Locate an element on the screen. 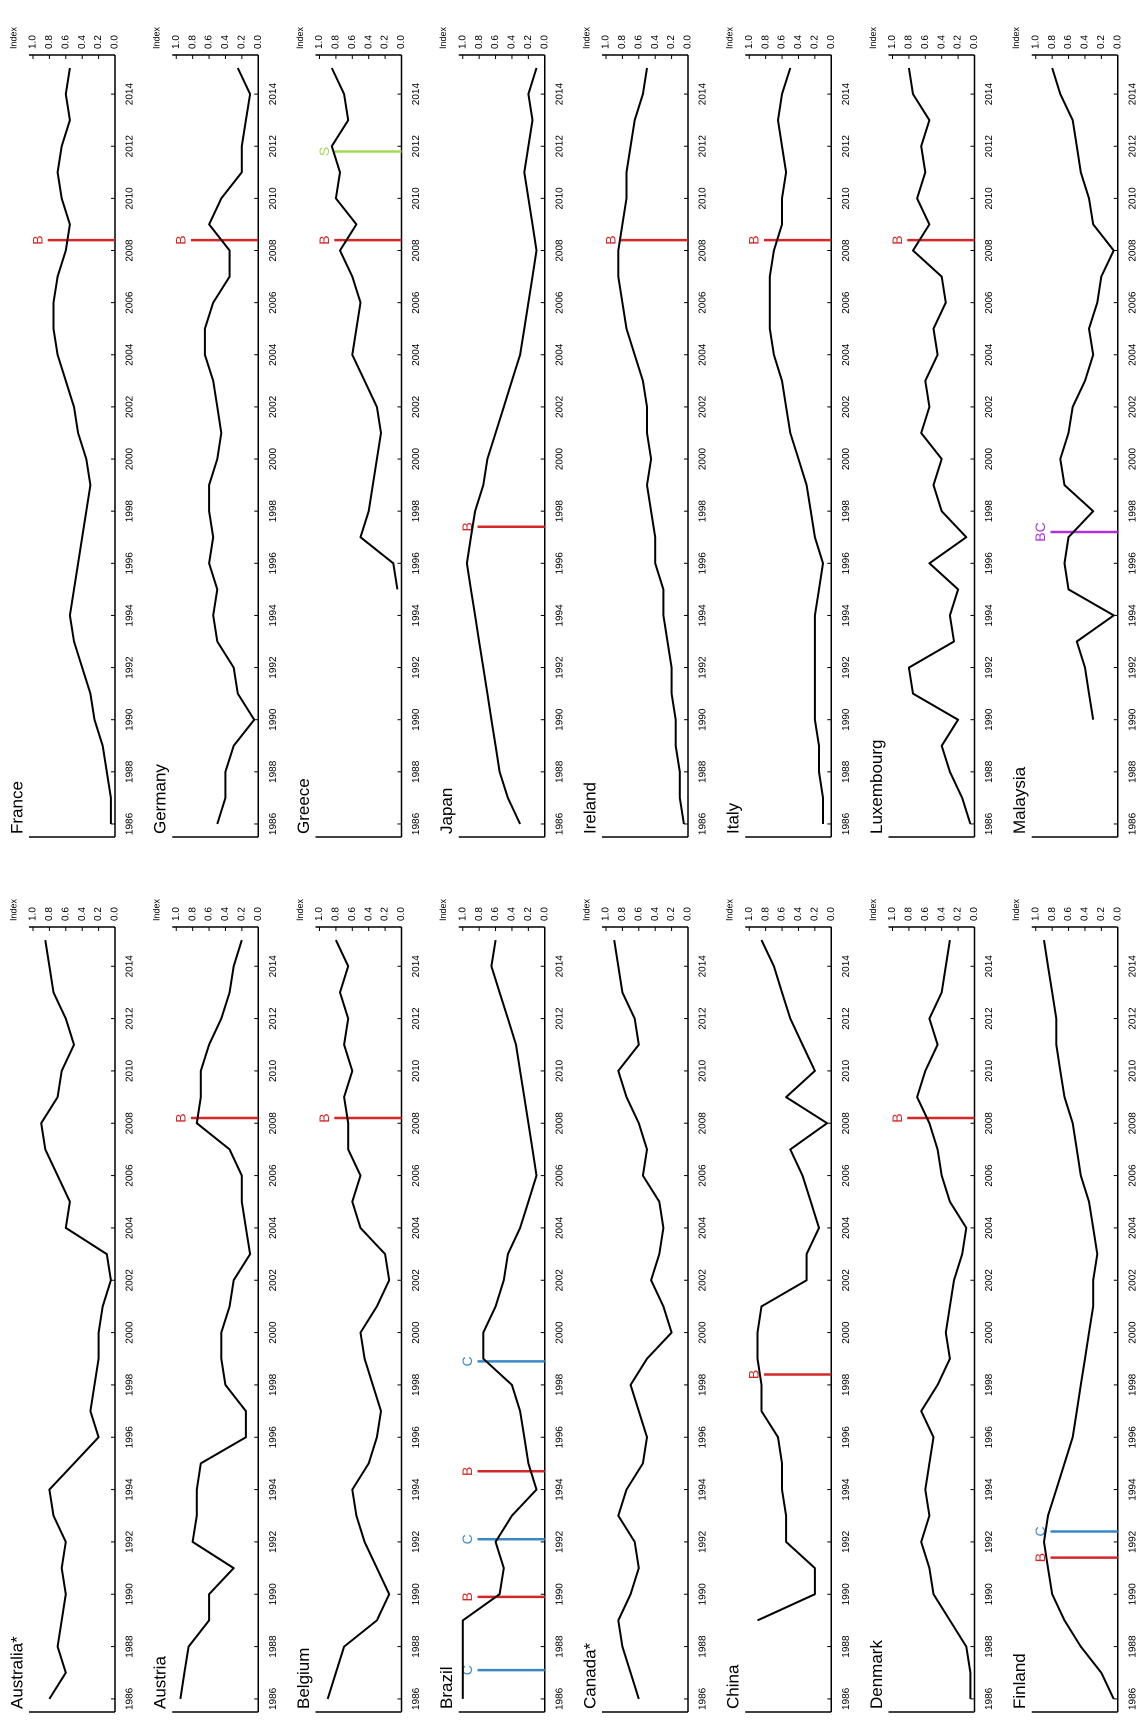 The width and height of the screenshot is (1146, 1727). panel-title: Luxembourg is located at coordinates (876, 786).